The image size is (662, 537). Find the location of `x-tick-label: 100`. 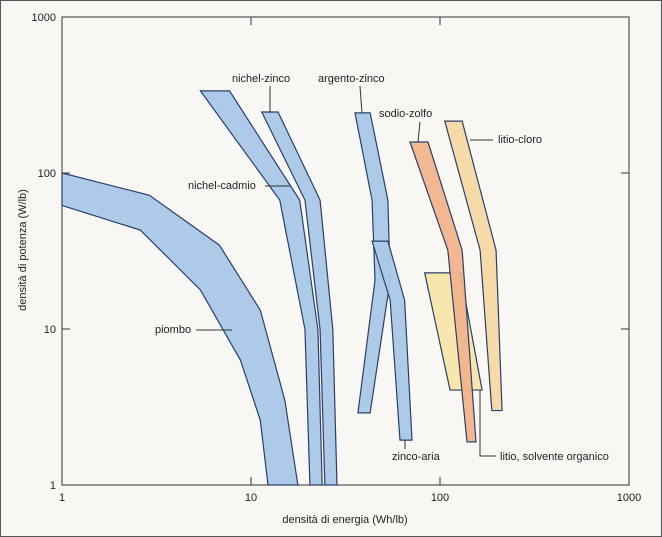

x-tick-label: 100 is located at coordinates (440, 498).